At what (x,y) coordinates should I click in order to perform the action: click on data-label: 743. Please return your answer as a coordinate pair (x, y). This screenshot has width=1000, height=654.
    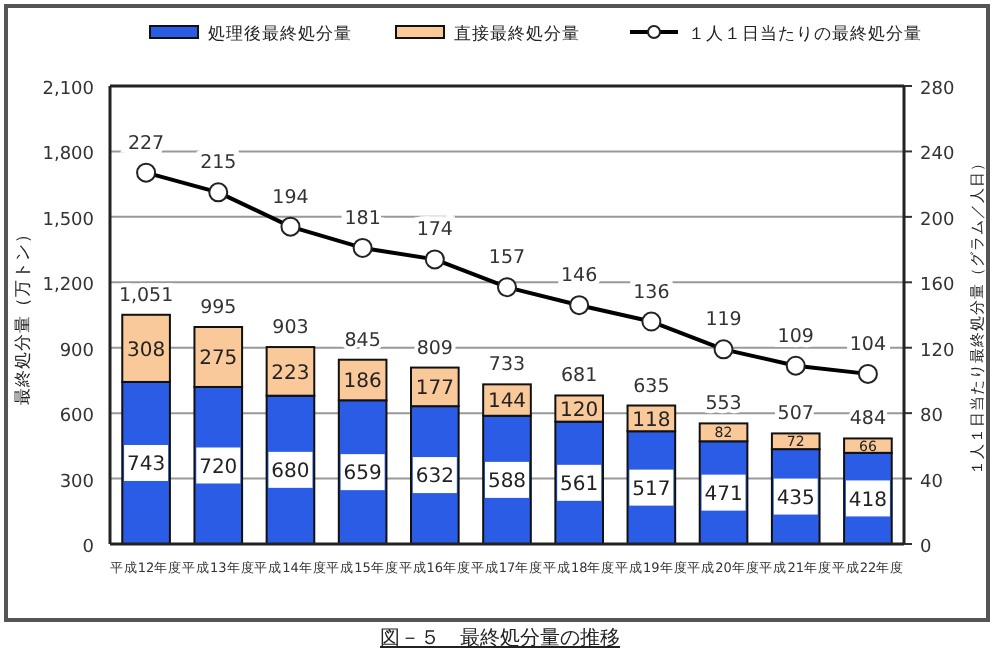
    Looking at the image, I should click on (146, 465).